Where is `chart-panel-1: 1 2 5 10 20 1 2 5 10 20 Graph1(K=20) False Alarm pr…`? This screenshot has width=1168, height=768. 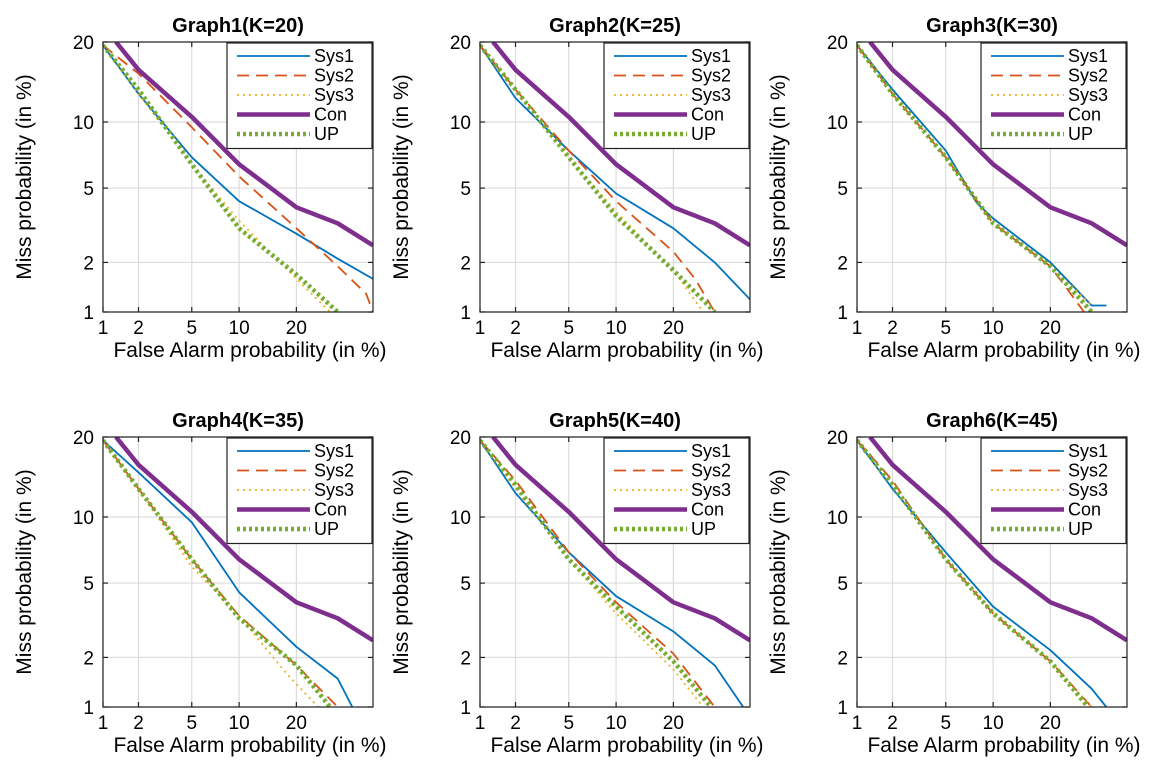
chart-panel-1: 1 2 5 10 20 1 2 5 10 20 Graph1(K=20) False Alarm pr… is located at coordinates (200, 188).